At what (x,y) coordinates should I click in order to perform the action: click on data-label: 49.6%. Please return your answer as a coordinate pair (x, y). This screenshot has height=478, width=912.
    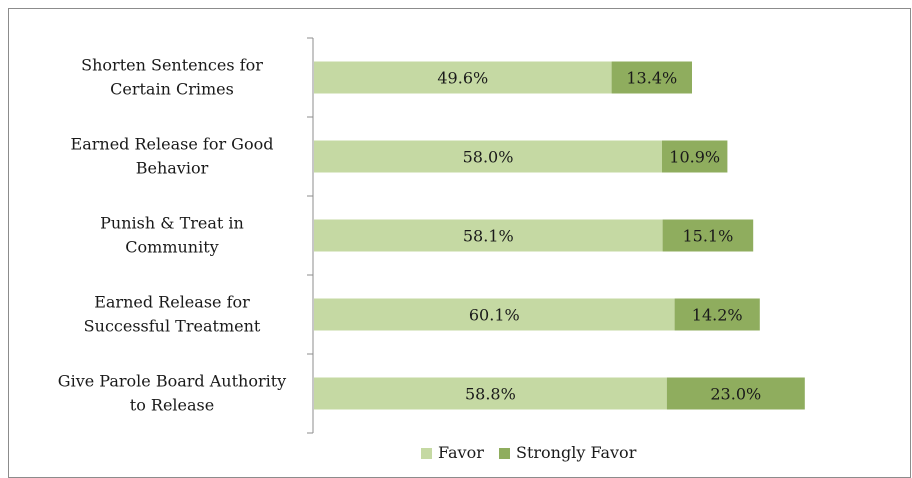
    Looking at the image, I should click on (462, 78).